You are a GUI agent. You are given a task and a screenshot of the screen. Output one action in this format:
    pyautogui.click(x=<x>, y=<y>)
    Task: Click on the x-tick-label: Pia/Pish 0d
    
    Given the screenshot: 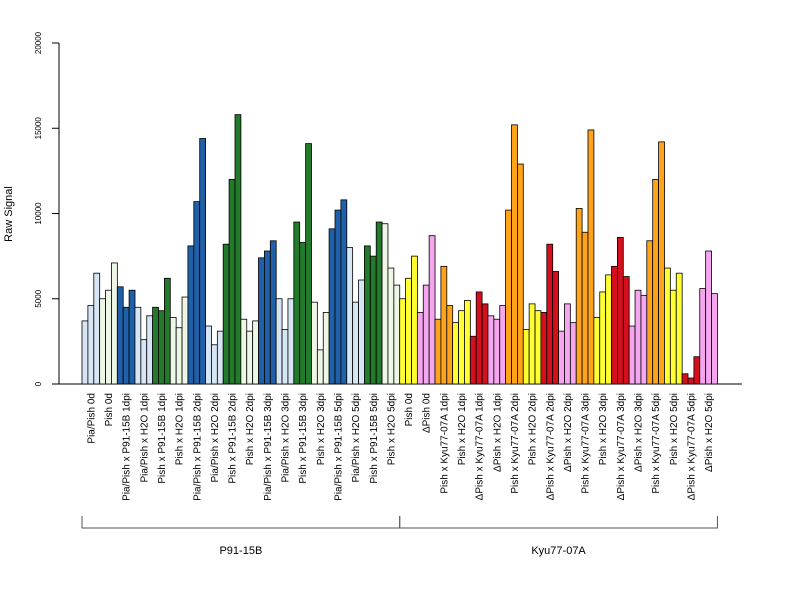 What is the action you would take?
    pyautogui.click(x=91, y=418)
    